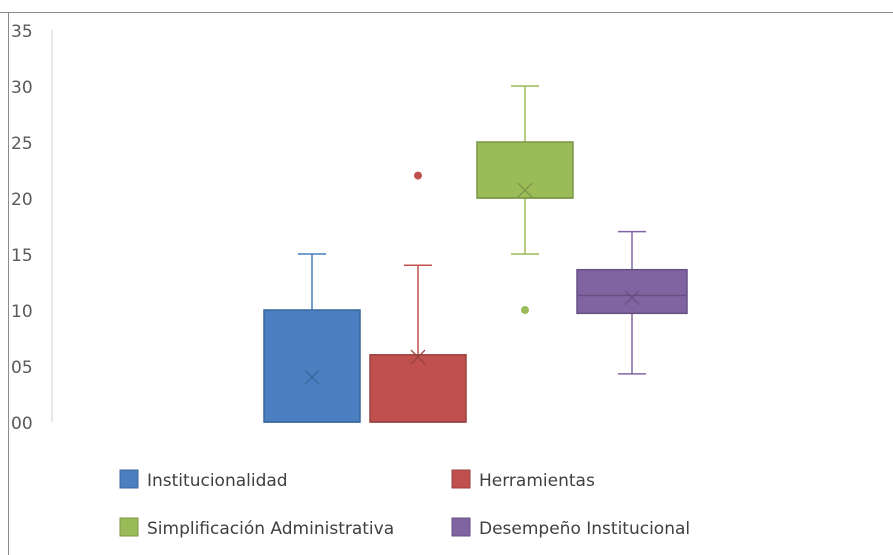 The height and width of the screenshot is (555, 893). What do you see at coordinates (217, 481) in the screenshot?
I see `legend-label: Institucionalidad` at bounding box center [217, 481].